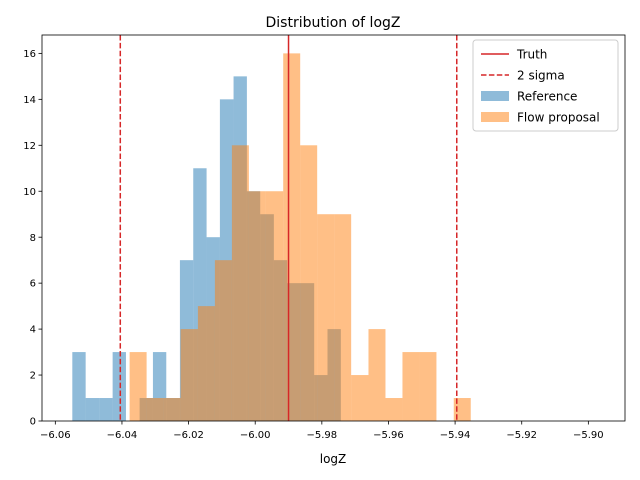  What do you see at coordinates (29, 192) in the screenshot?
I see `y-tick-label: 10` at bounding box center [29, 192].